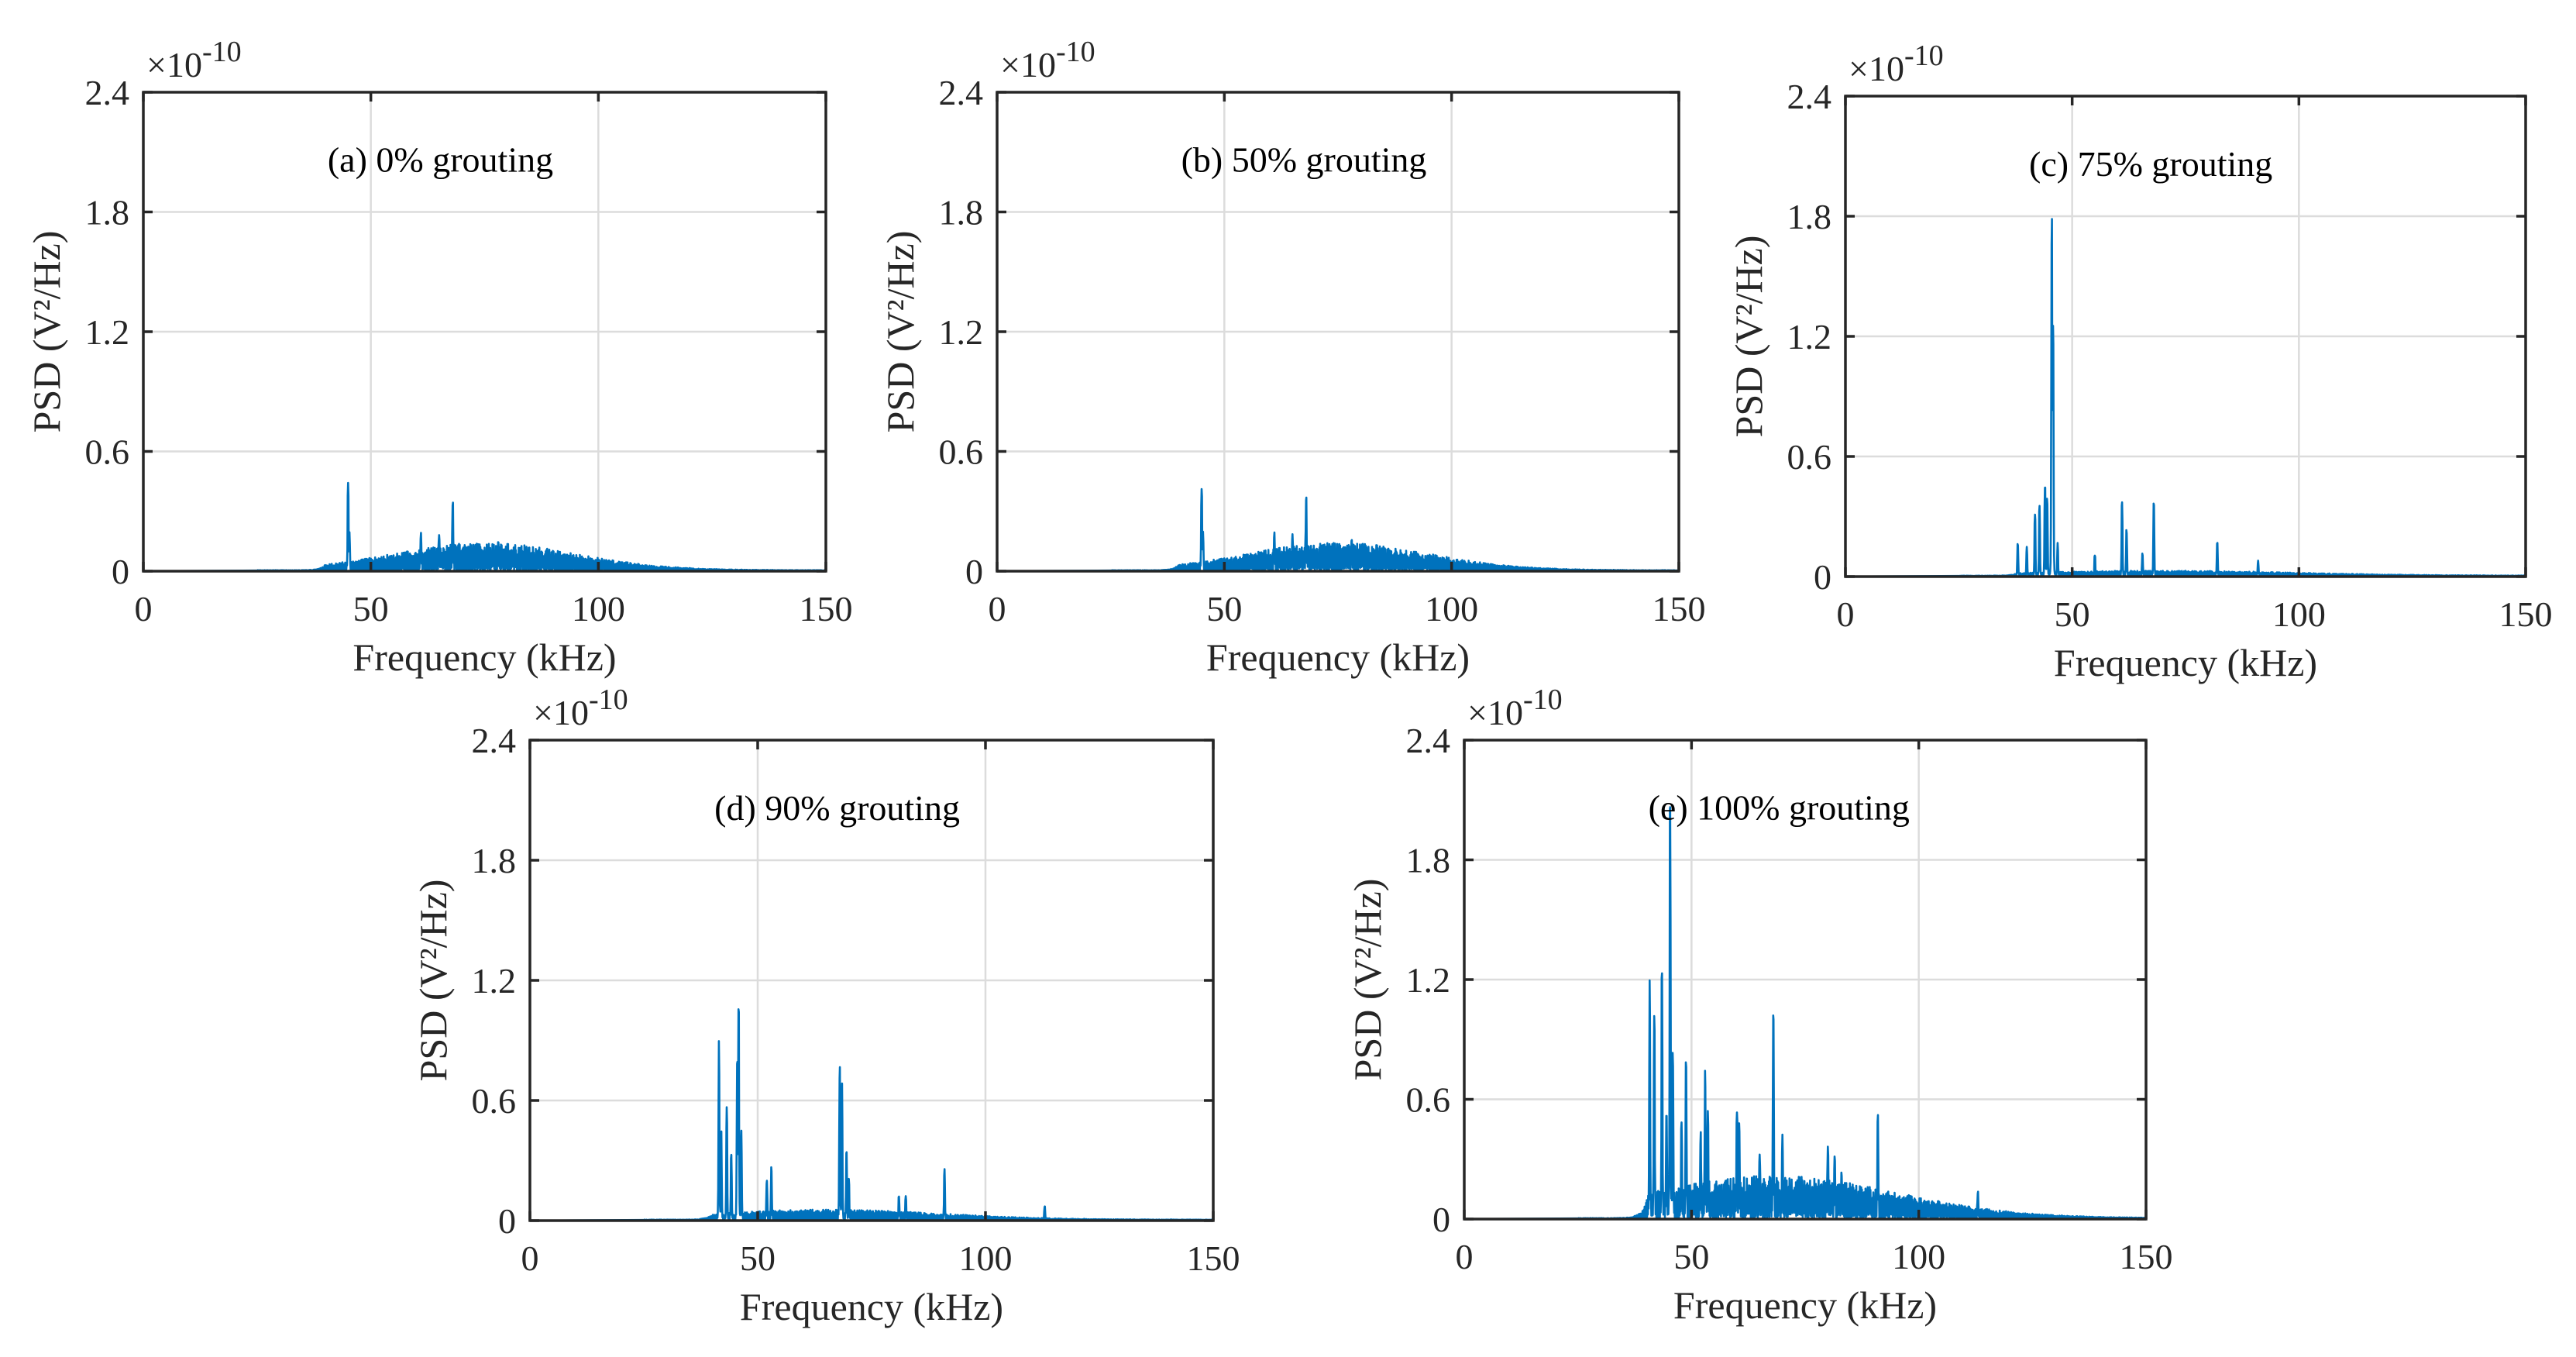  What do you see at coordinates (837, 808) in the screenshot?
I see `panel-annotation: (d) 90% grouting` at bounding box center [837, 808].